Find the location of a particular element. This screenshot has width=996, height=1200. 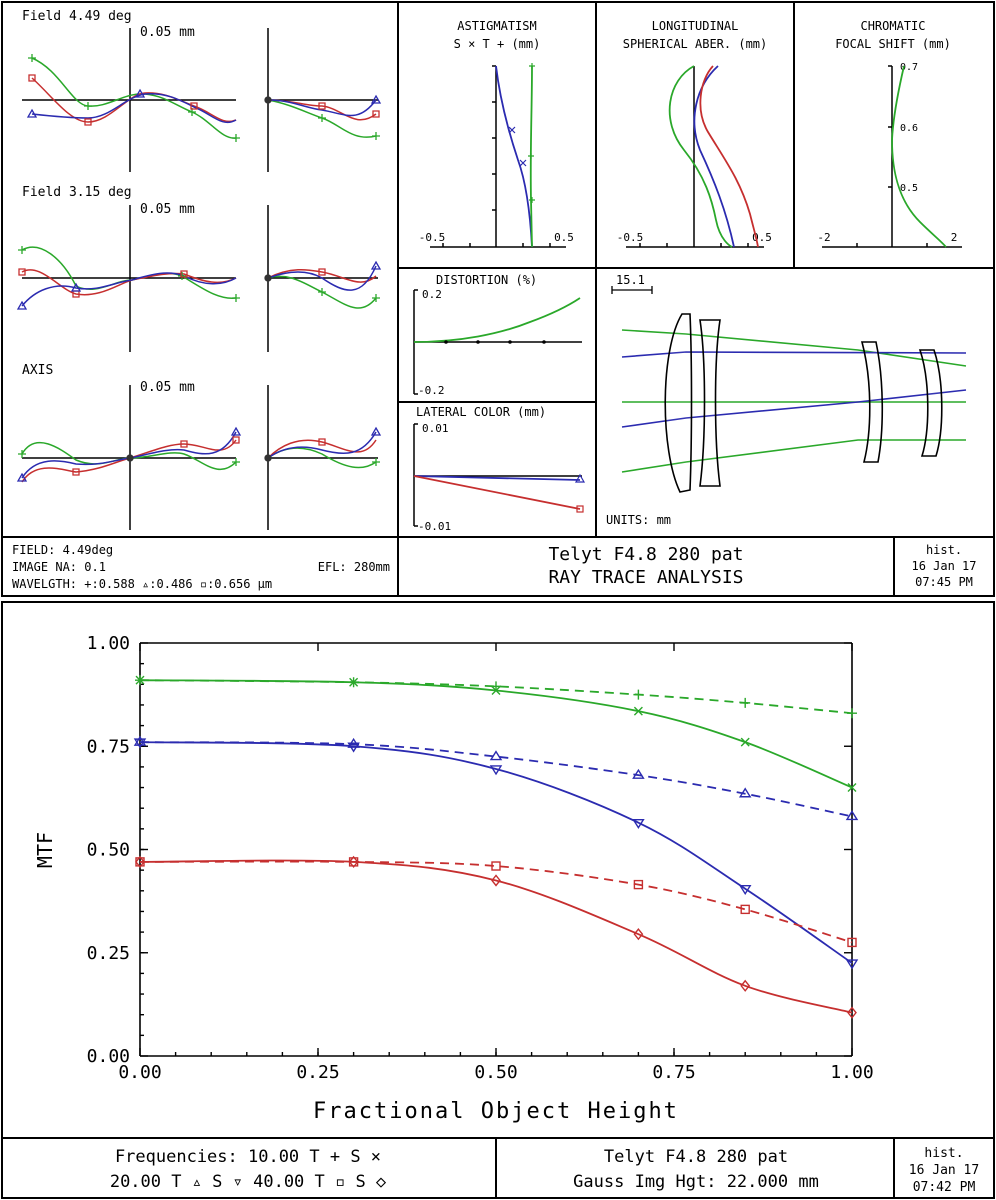

lens-layout: 15.1 UNITS: mm is located at coordinates (786, 400).